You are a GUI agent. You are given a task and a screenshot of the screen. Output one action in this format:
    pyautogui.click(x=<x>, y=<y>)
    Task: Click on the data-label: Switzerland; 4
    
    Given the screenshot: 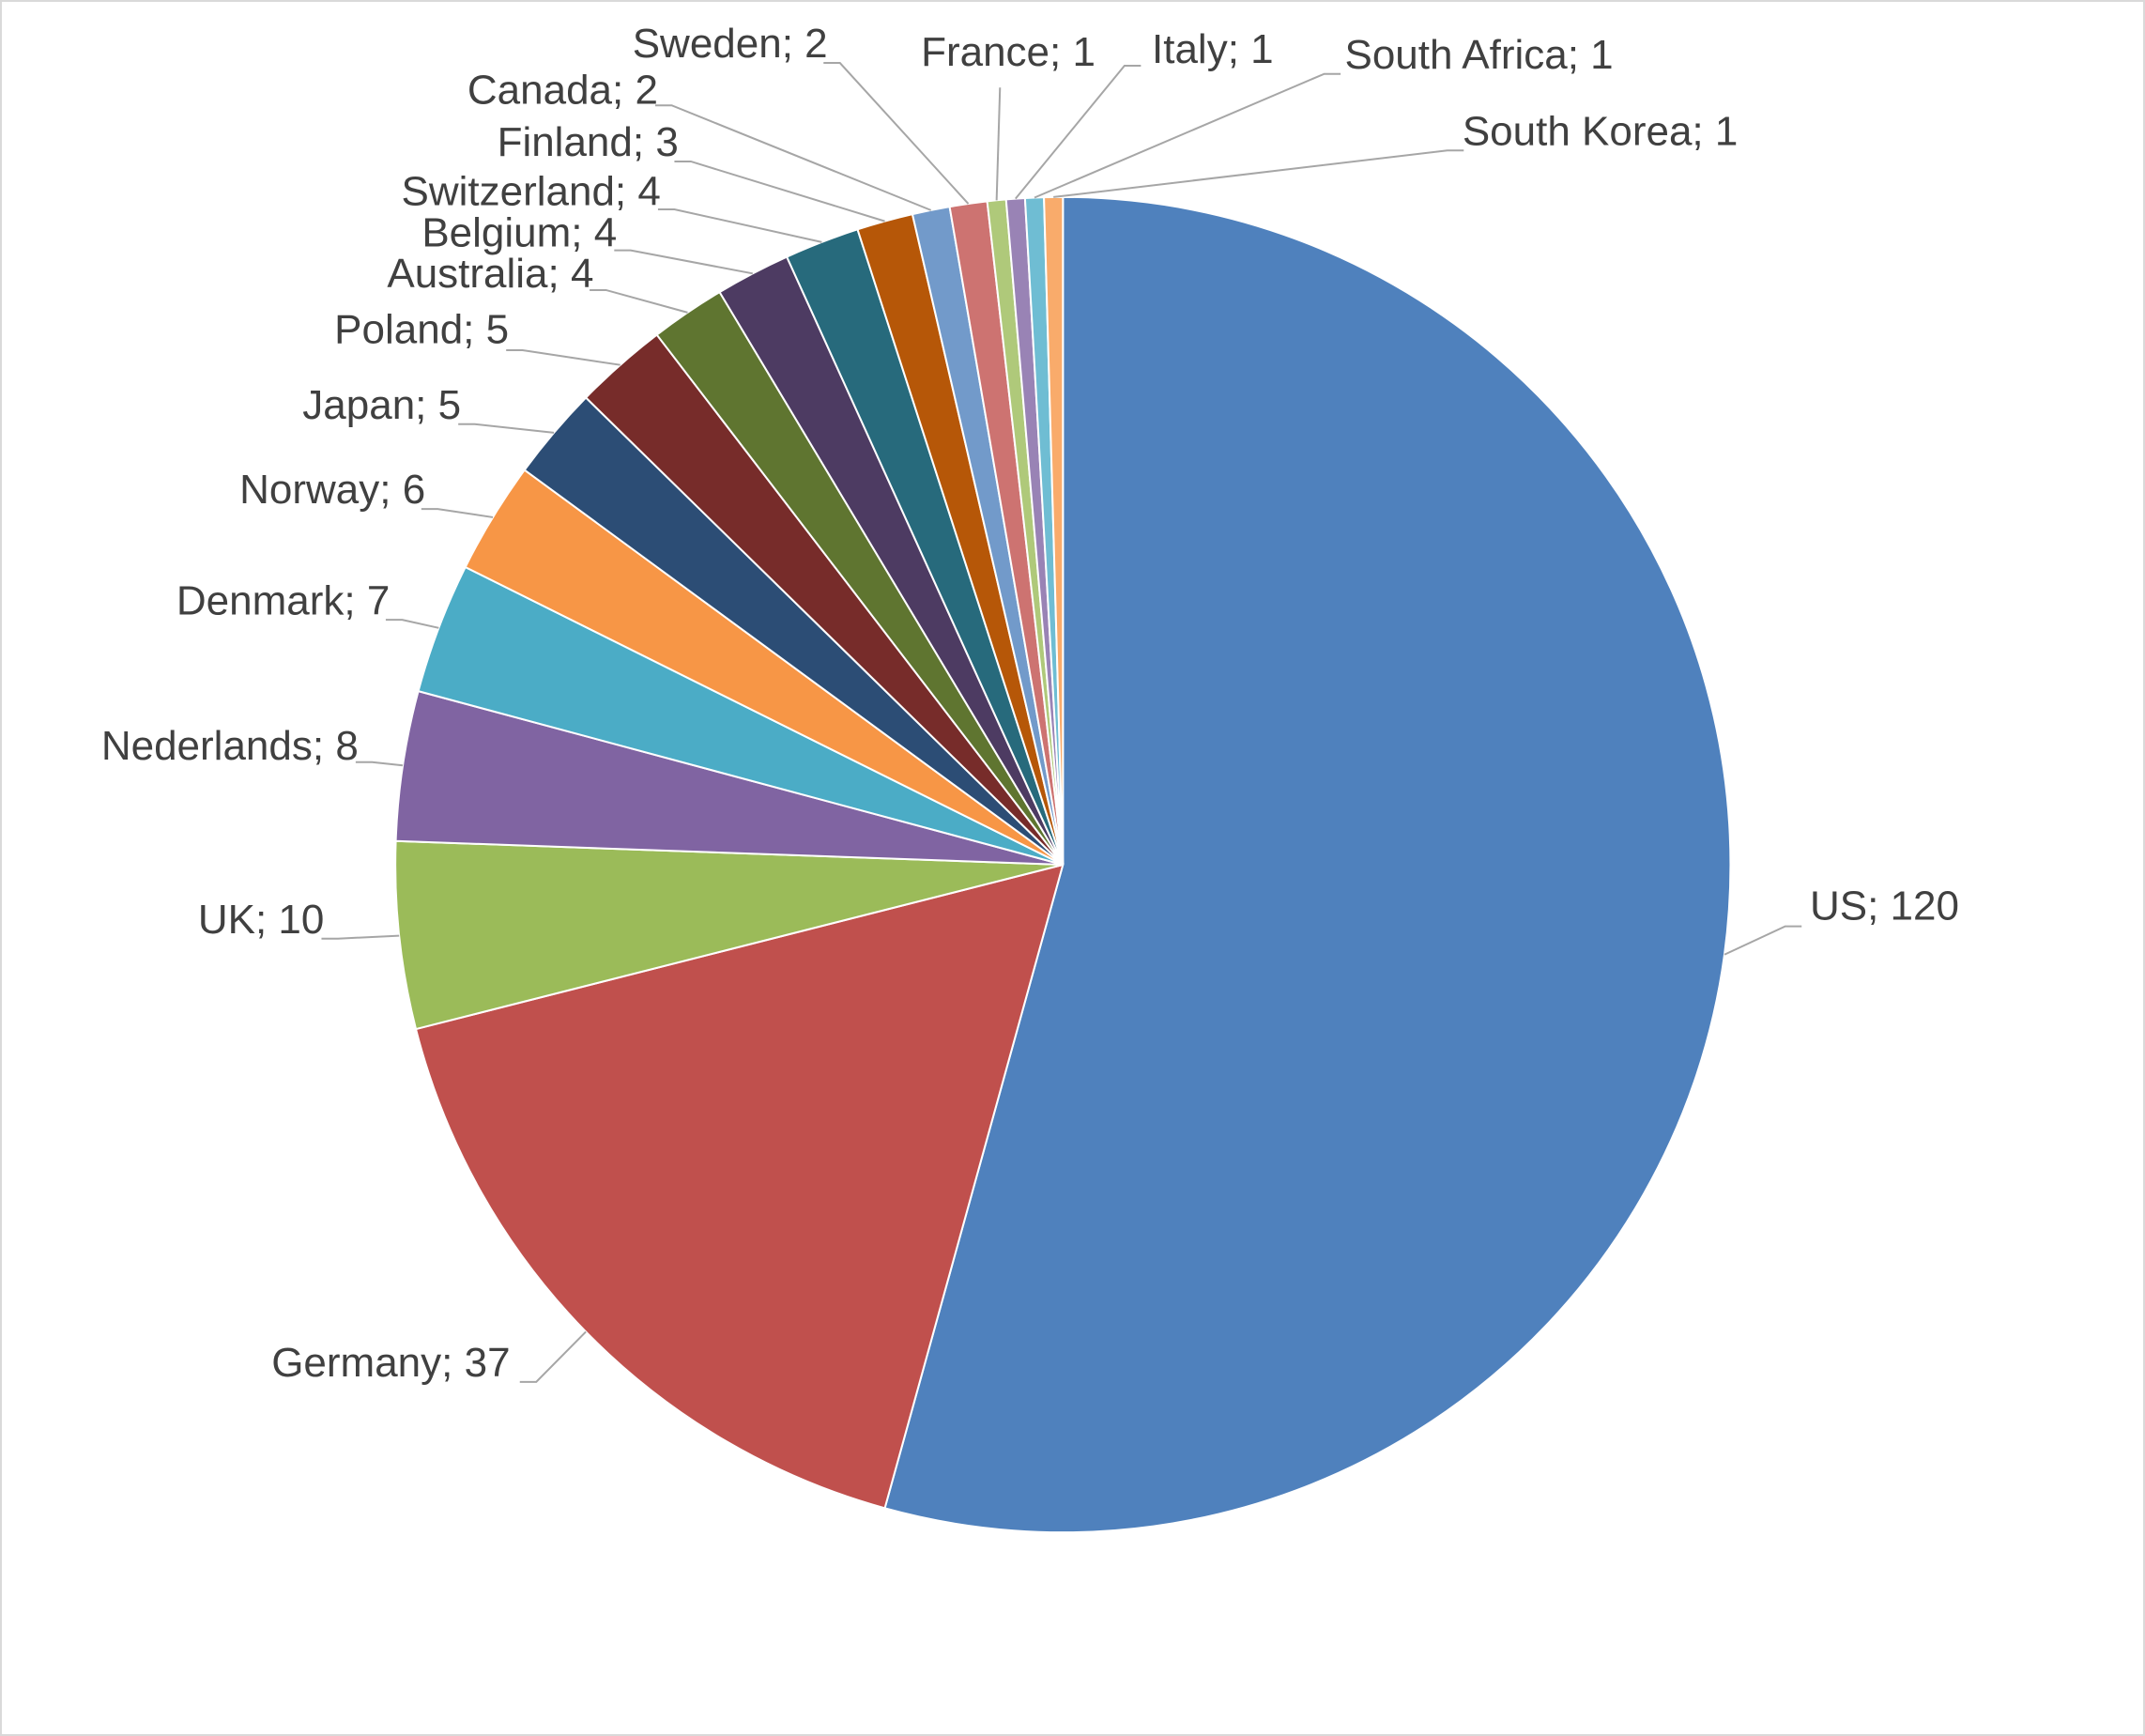 What is the action you would take?
    pyautogui.click(x=531, y=192)
    